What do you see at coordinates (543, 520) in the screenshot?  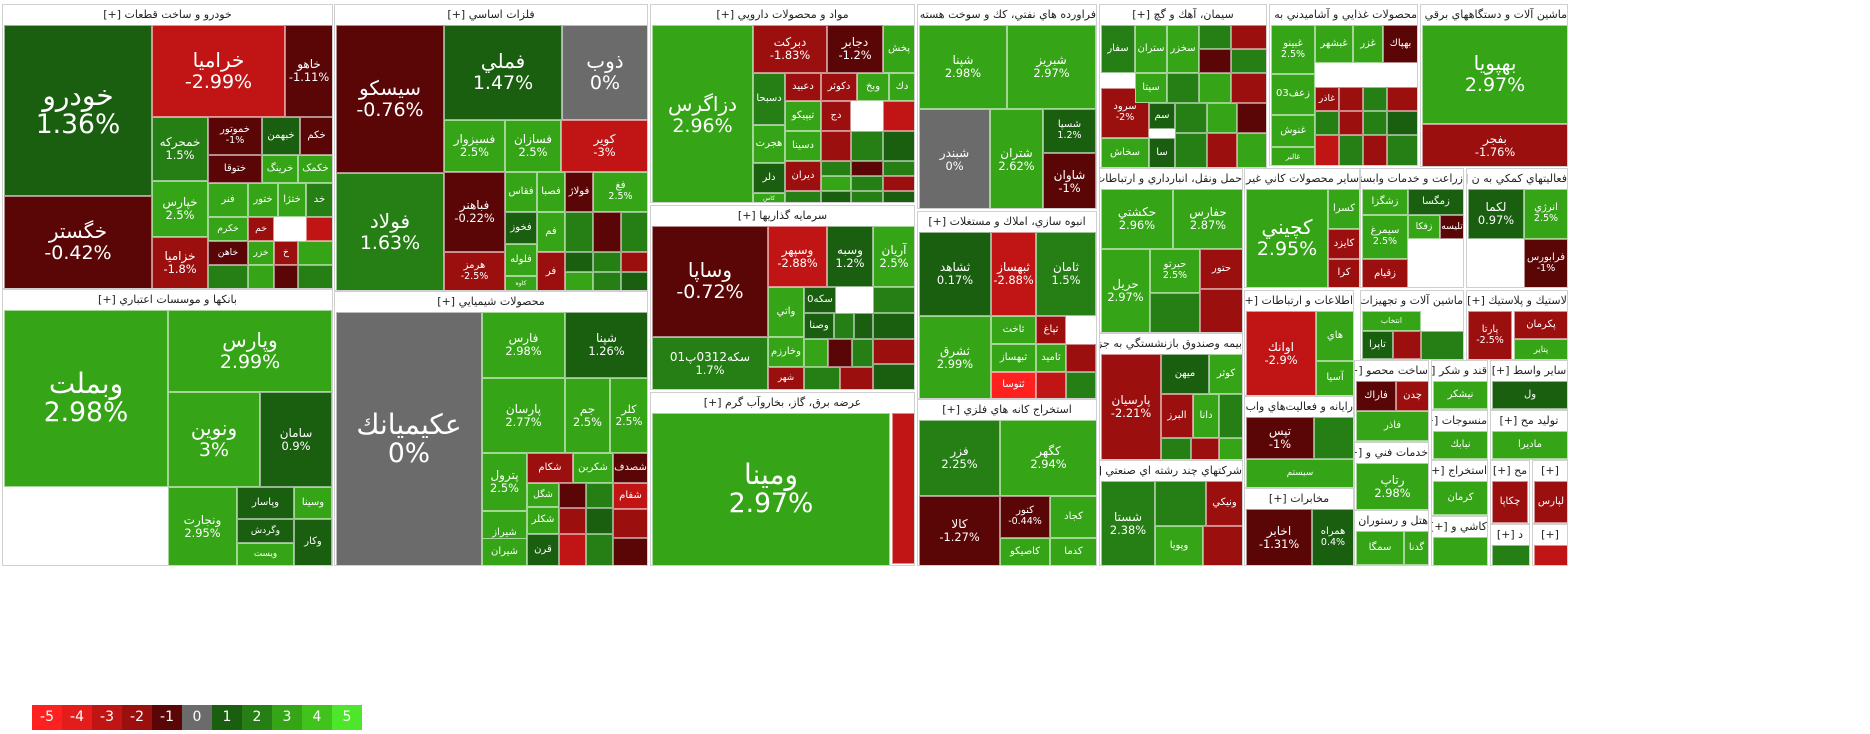 I see `stock-tile: شكلر` at bounding box center [543, 520].